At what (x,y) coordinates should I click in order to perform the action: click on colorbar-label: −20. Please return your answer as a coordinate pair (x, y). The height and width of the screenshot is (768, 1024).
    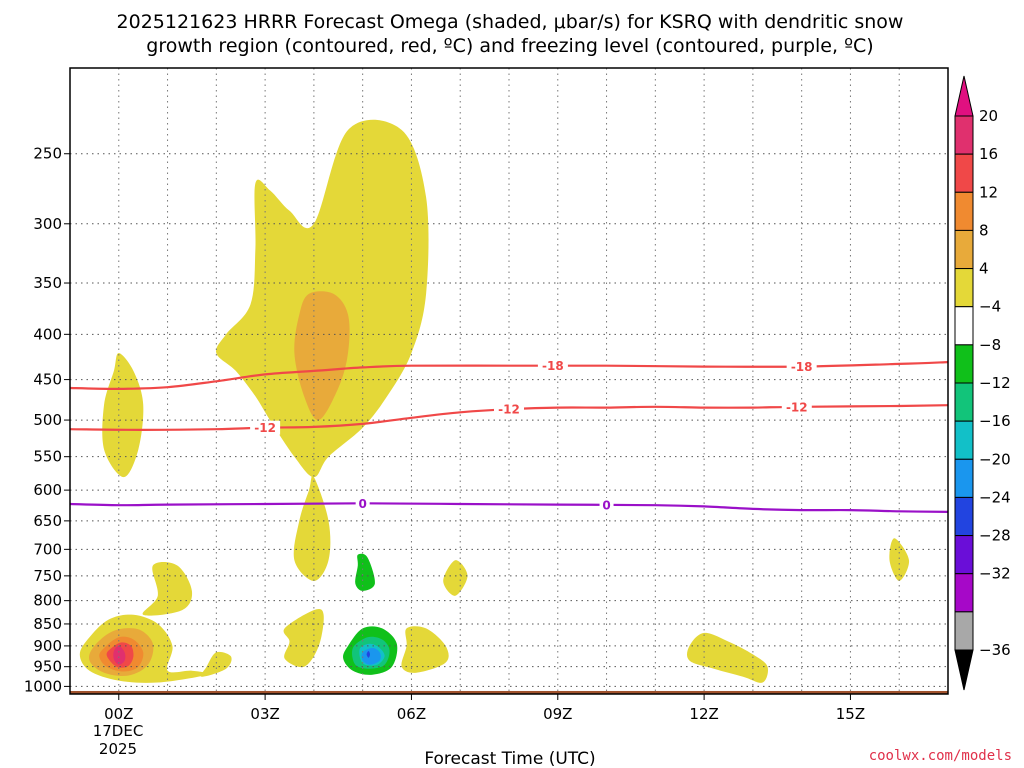
    Looking at the image, I should click on (995, 459).